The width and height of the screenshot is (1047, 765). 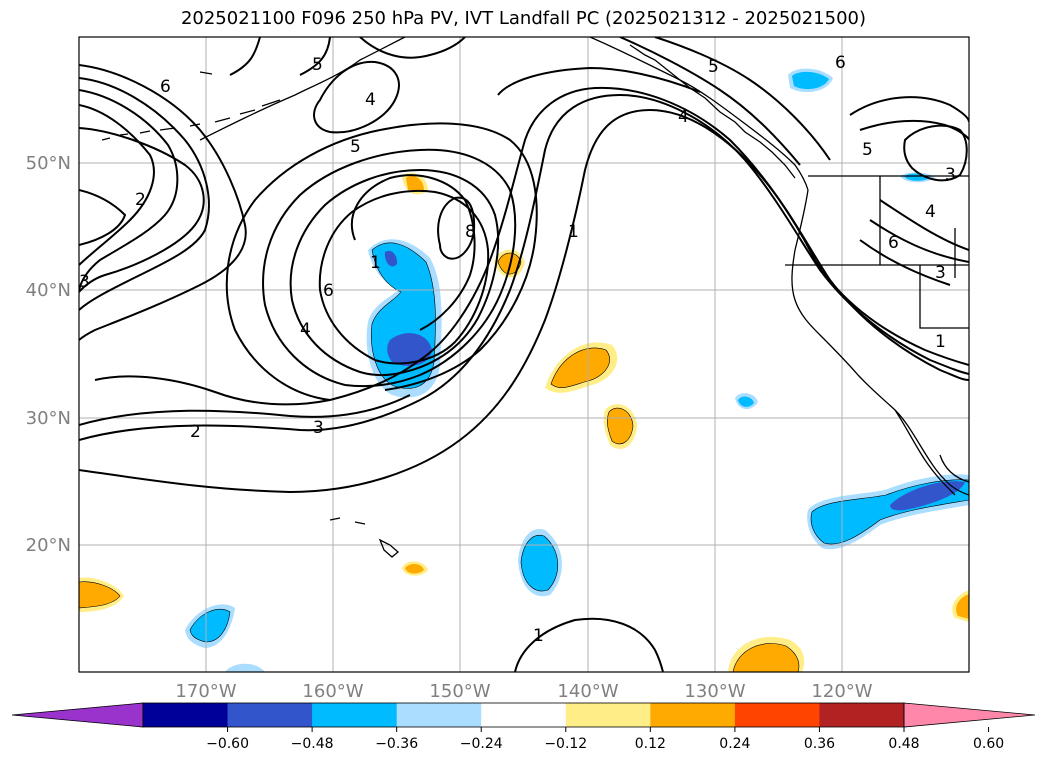 What do you see at coordinates (48, 290) in the screenshot?
I see `lat-label: 40°N` at bounding box center [48, 290].